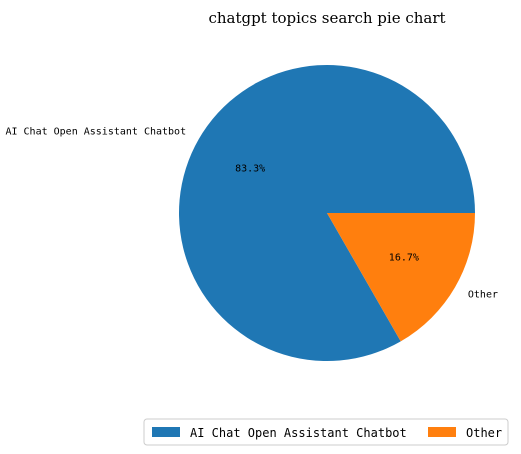 Image resolution: width=521 pixels, height=454 pixels. I want to click on pie-outer-label-0: AI Chat Open Assistant Chatbot, so click(95, 131).